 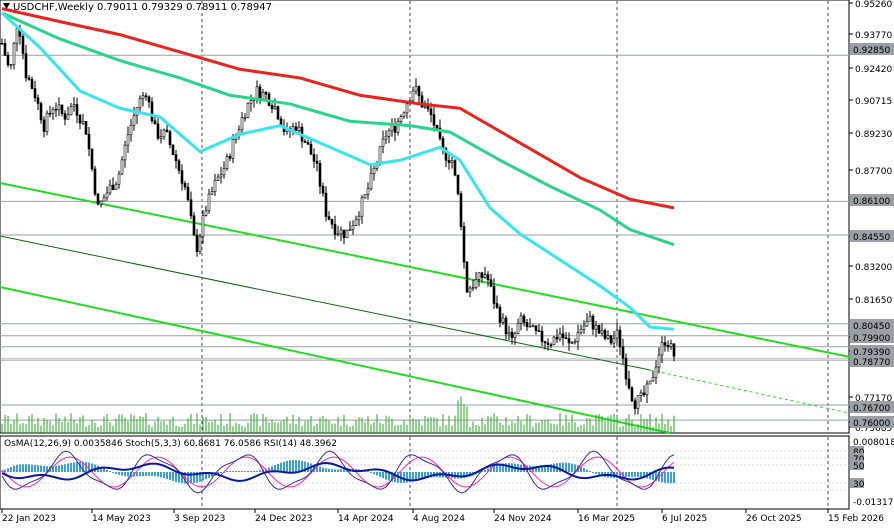 I want to click on time-label: 24 Dec 2023, so click(x=284, y=519).